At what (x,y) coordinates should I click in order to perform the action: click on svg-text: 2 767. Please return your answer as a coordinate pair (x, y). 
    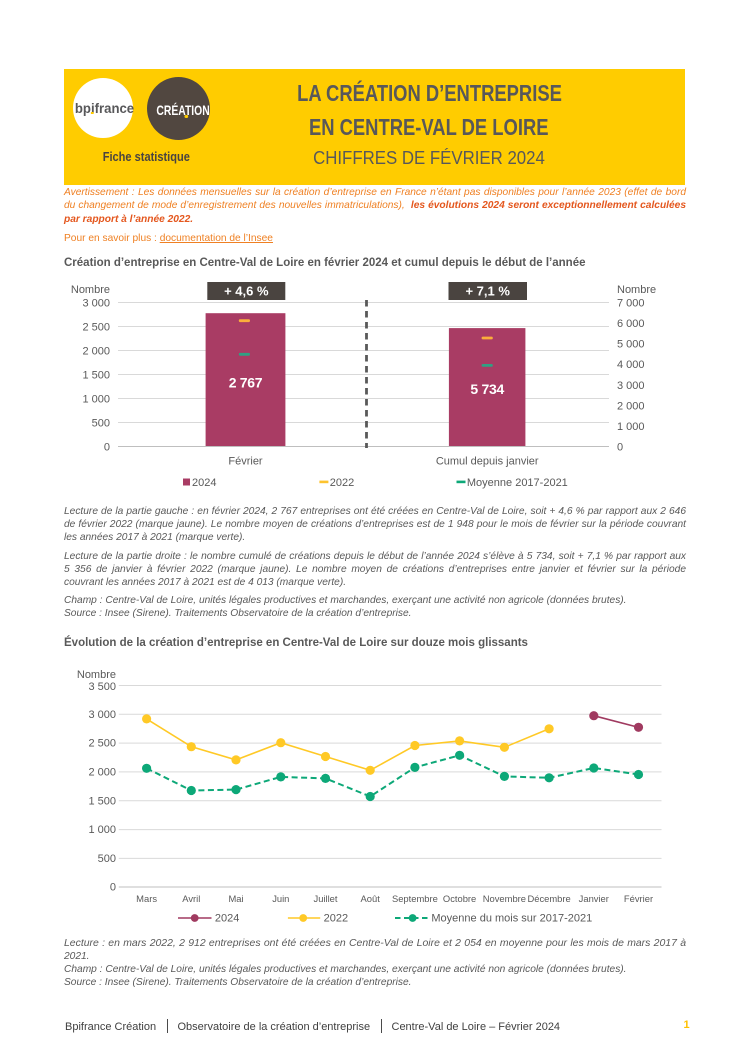
    Looking at the image, I should click on (246, 383).